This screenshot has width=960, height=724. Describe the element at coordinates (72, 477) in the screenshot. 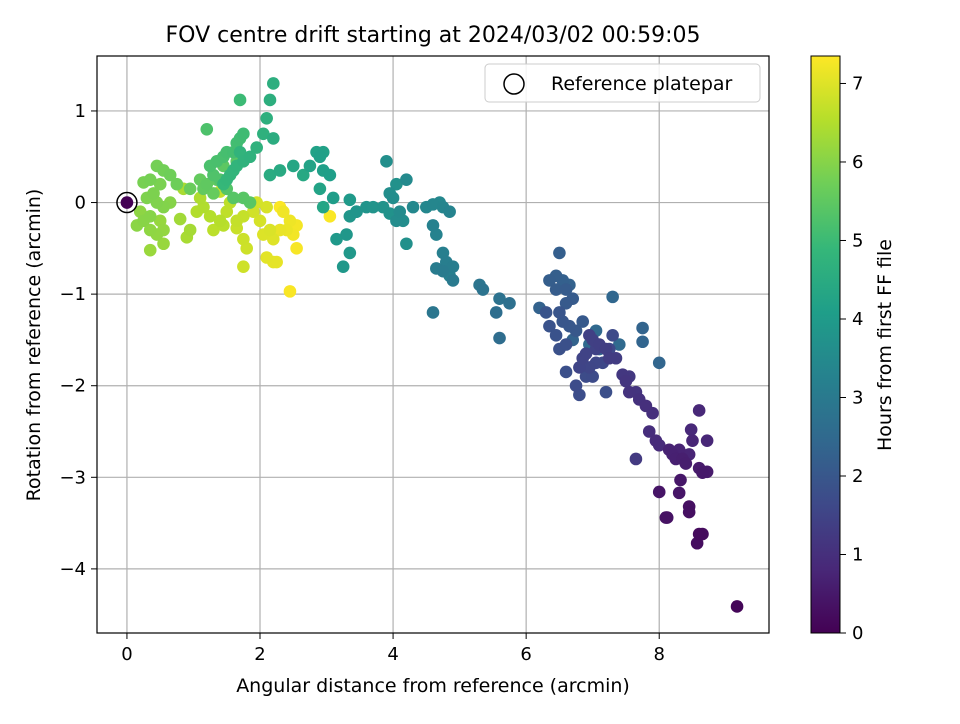

I see `y-tick-label: −3` at that location.